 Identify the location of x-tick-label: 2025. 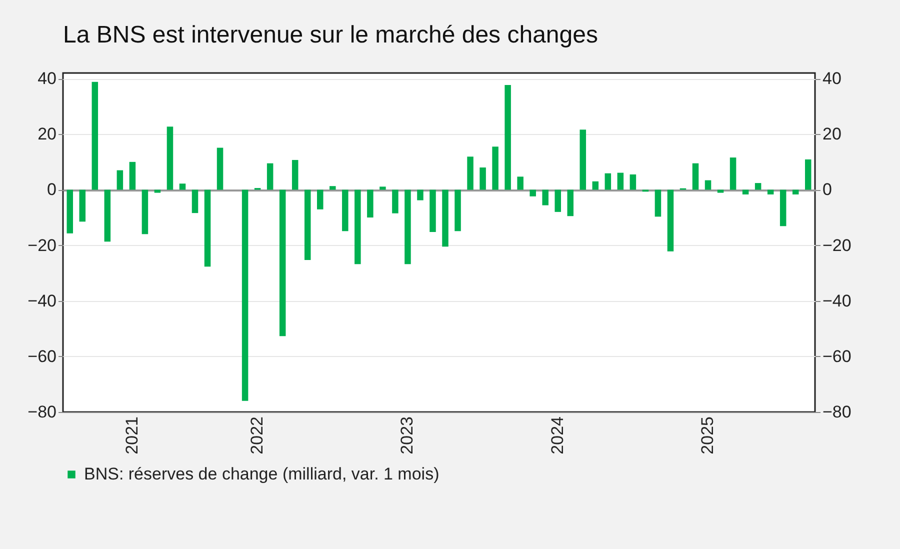
(708, 435).